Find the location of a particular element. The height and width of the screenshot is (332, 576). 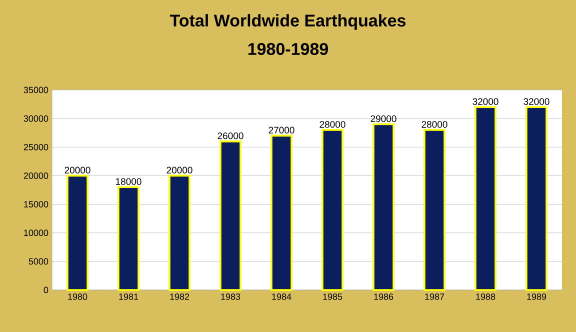

y-tick-label: 35000 is located at coordinates (36, 90).